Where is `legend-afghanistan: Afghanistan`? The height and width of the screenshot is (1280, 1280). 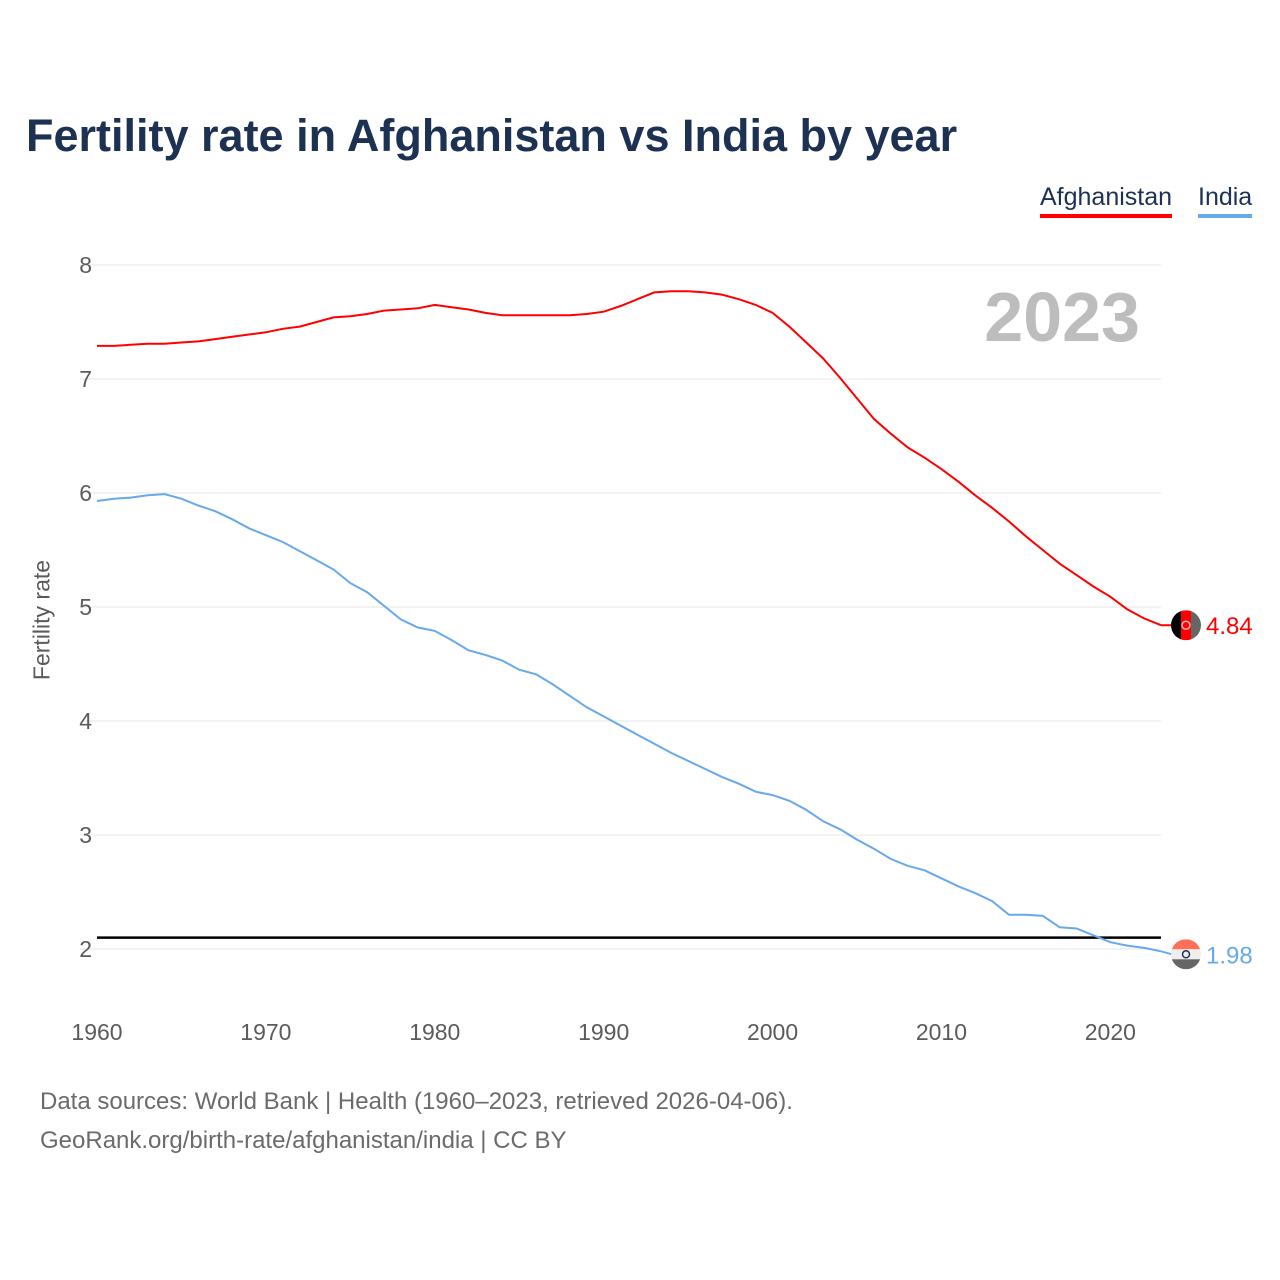 legend-afghanistan: Afghanistan is located at coordinates (1106, 200).